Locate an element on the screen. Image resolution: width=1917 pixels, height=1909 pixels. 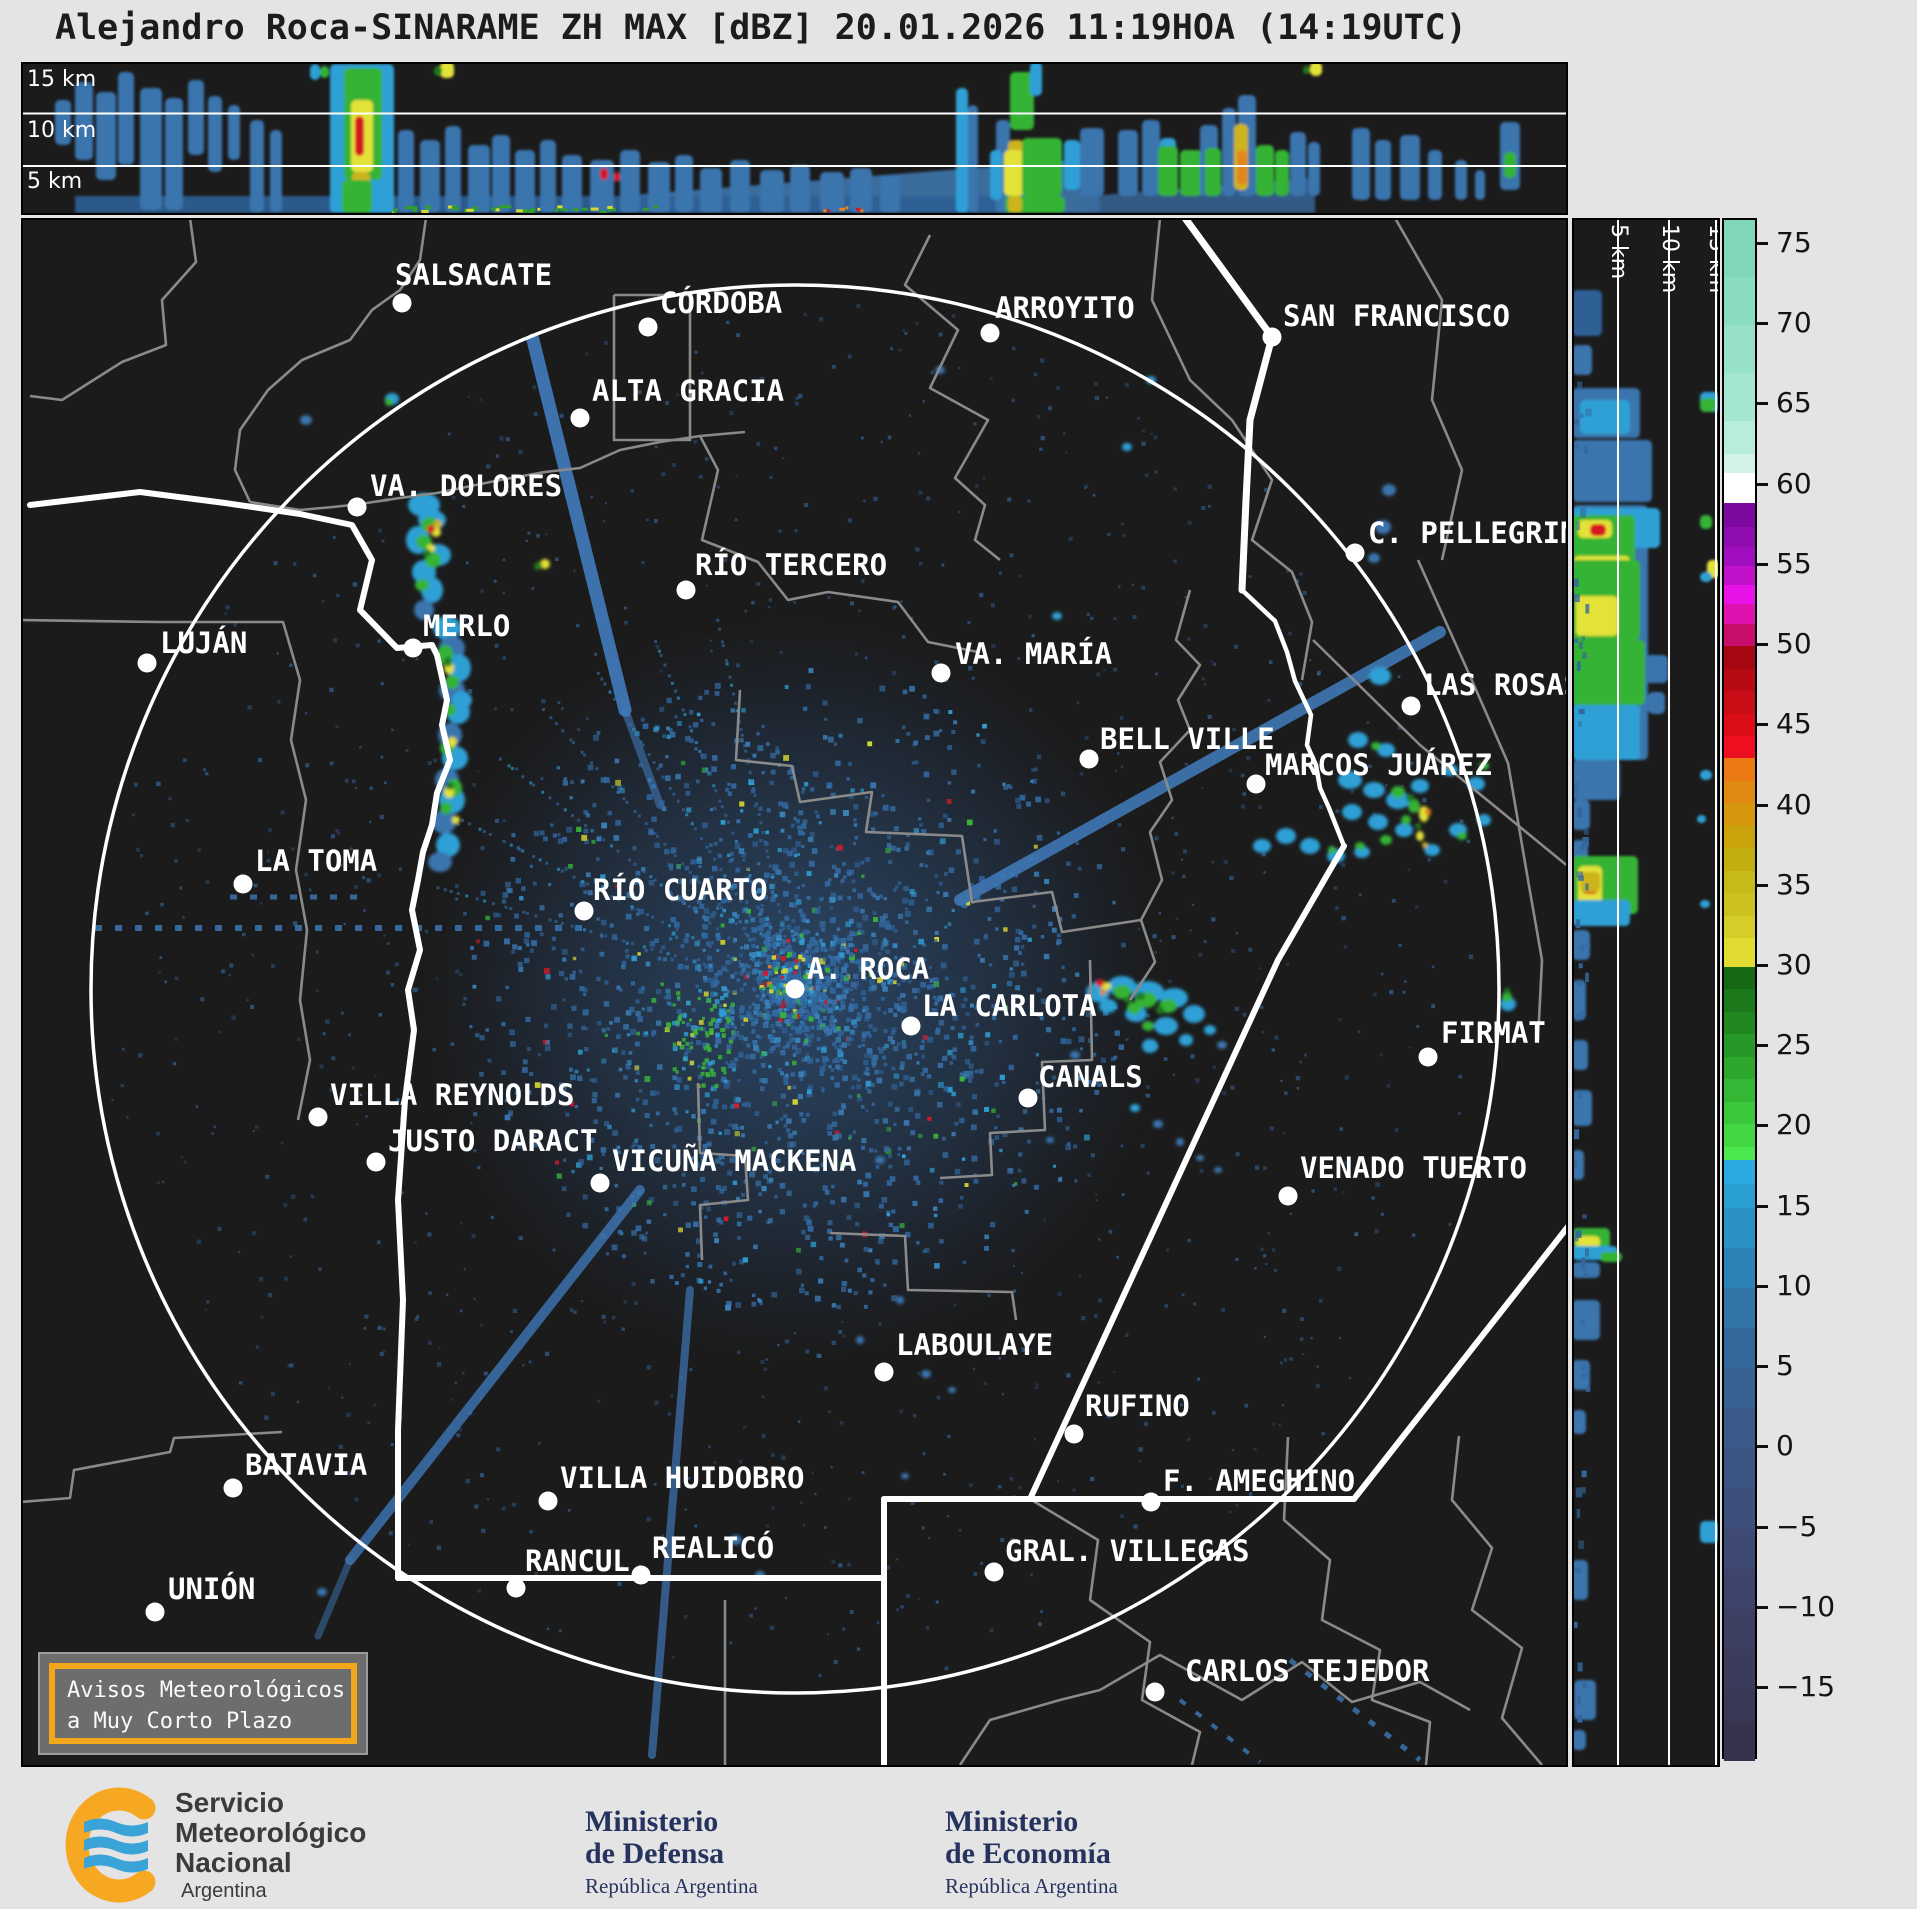
city-label: UNIÓN is located at coordinates (211, 1589).